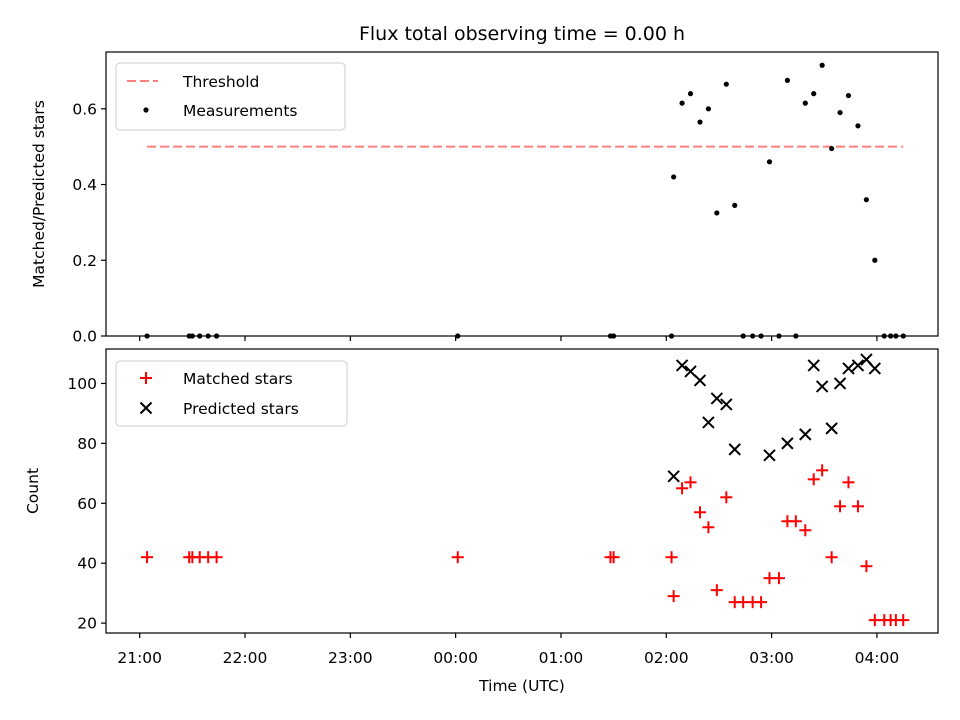 The width and height of the screenshot is (960, 720). Describe the element at coordinates (84, 261) in the screenshot. I see `top-y-tick-label: 0.2` at that location.